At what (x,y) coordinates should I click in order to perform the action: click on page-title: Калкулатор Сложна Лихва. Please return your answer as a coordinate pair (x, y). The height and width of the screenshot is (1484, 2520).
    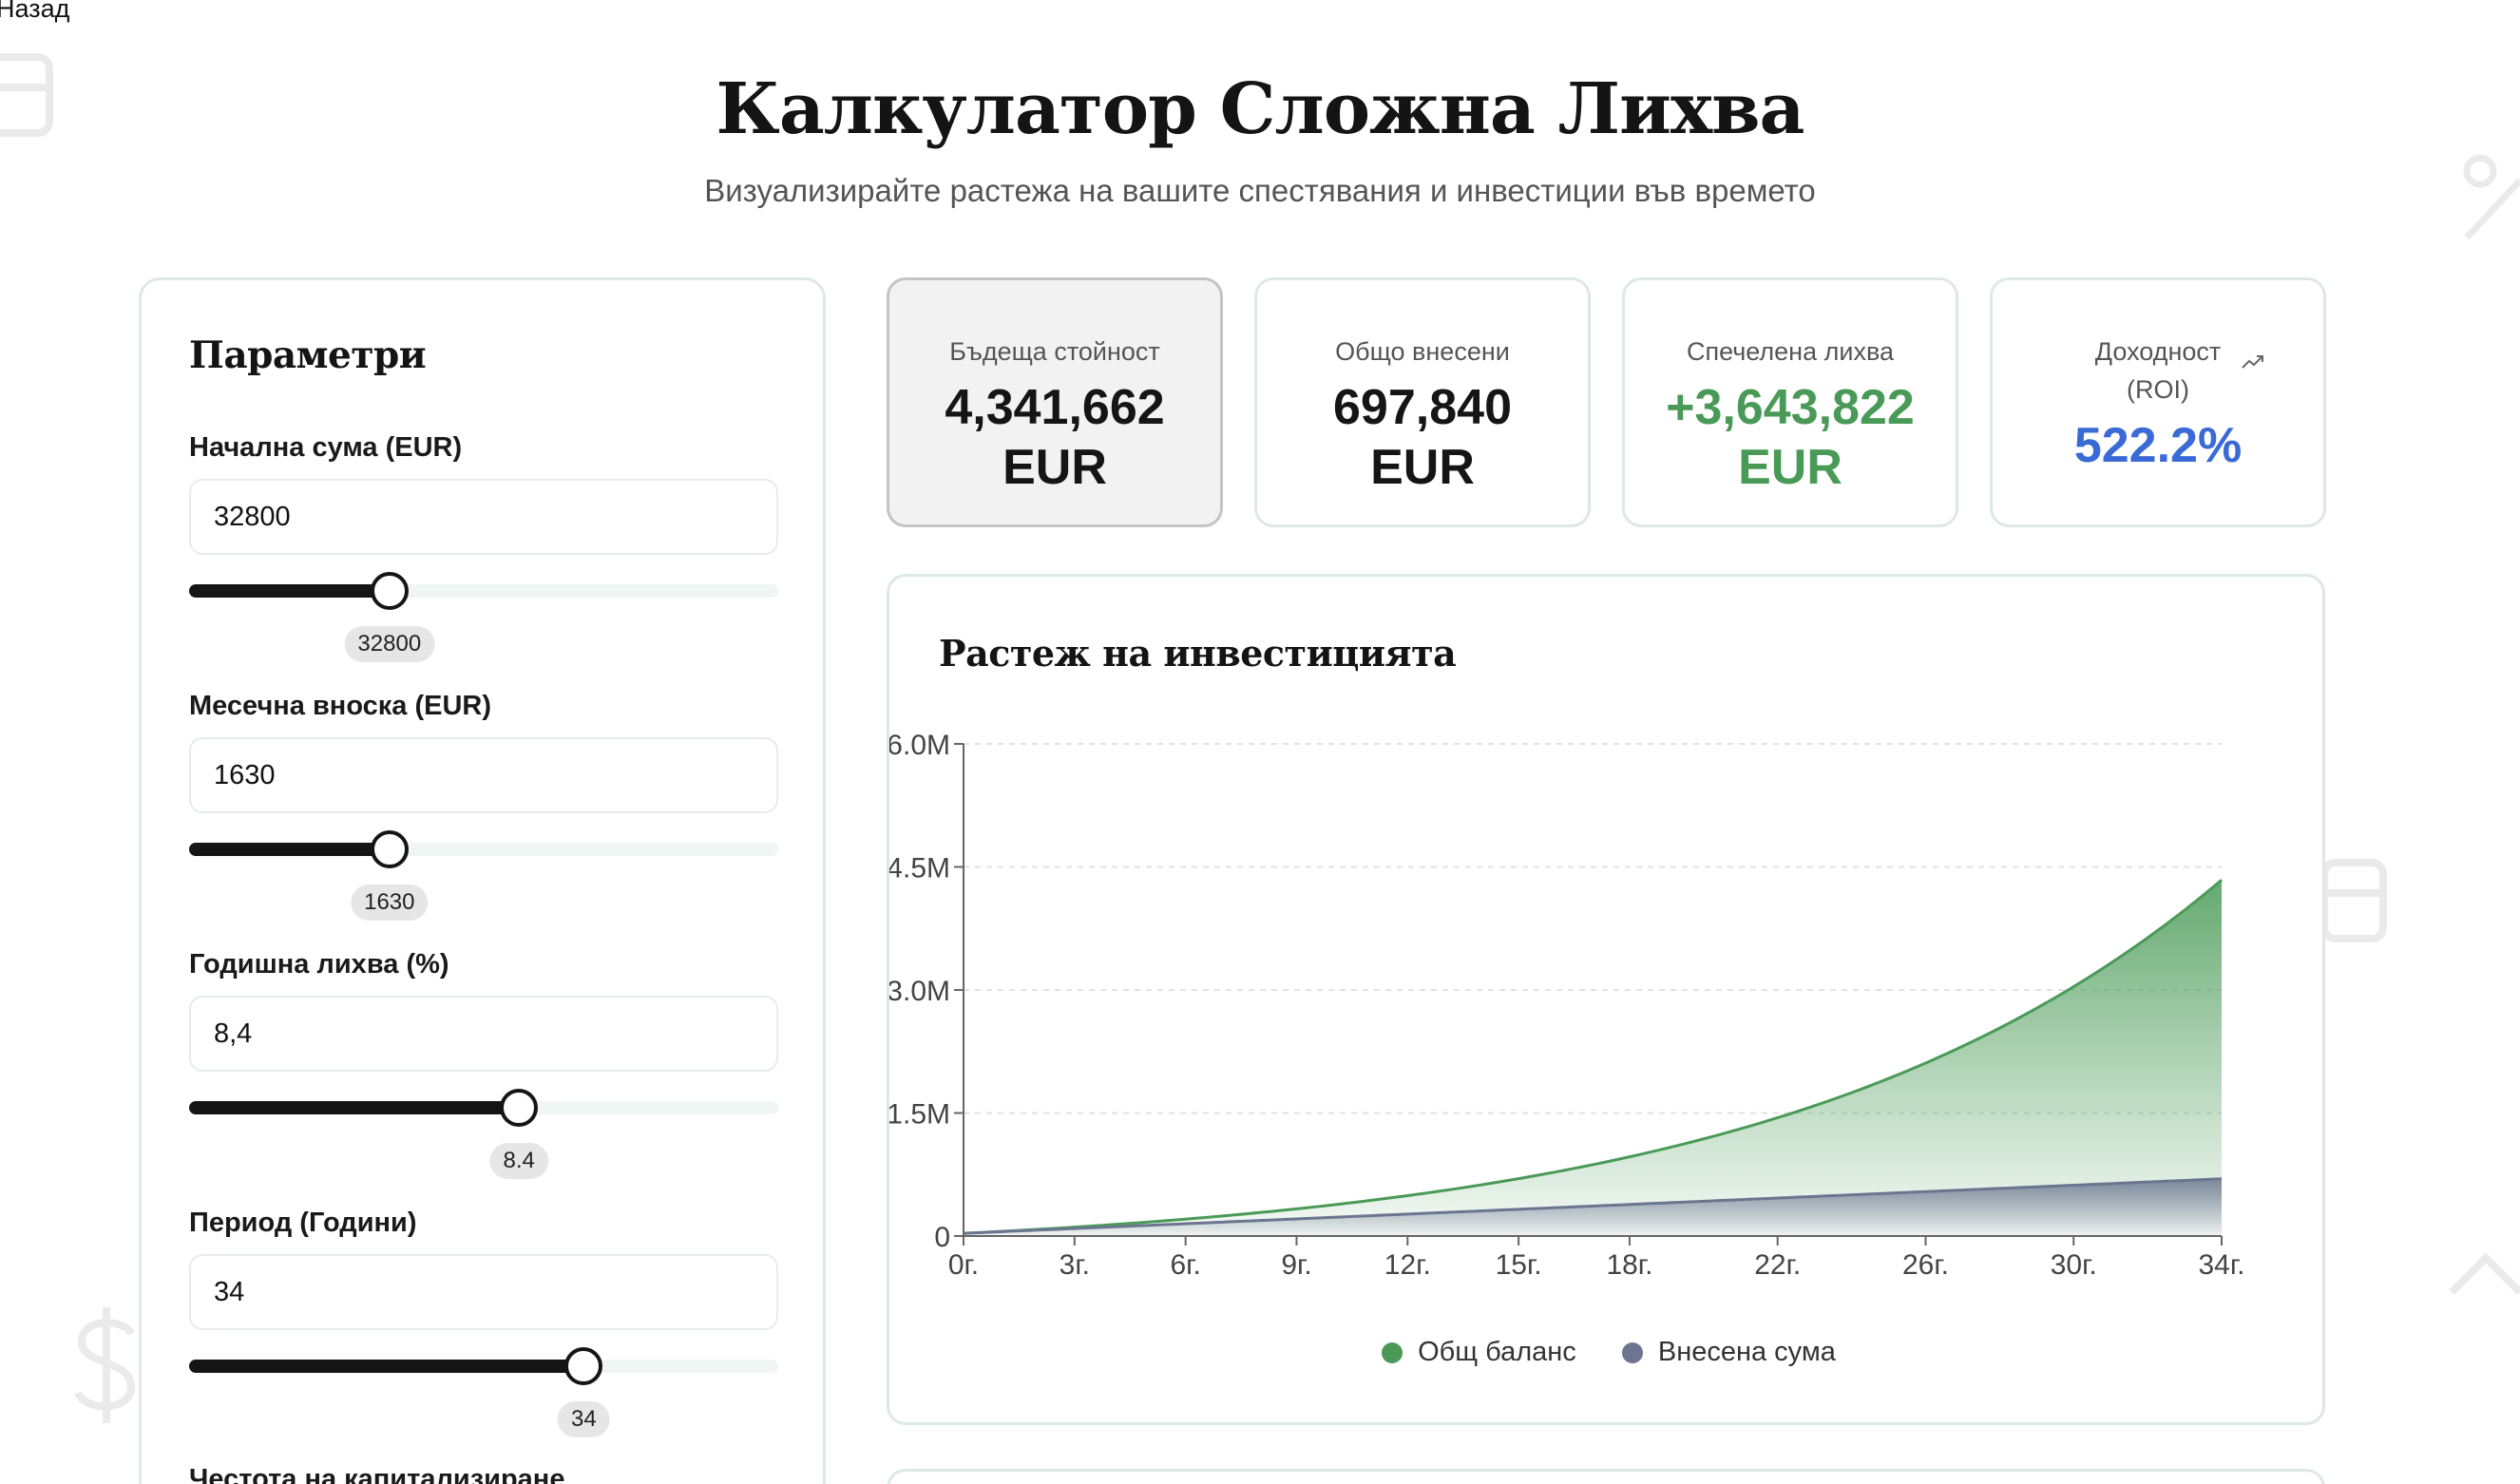
    Looking at the image, I should click on (1260, 109).